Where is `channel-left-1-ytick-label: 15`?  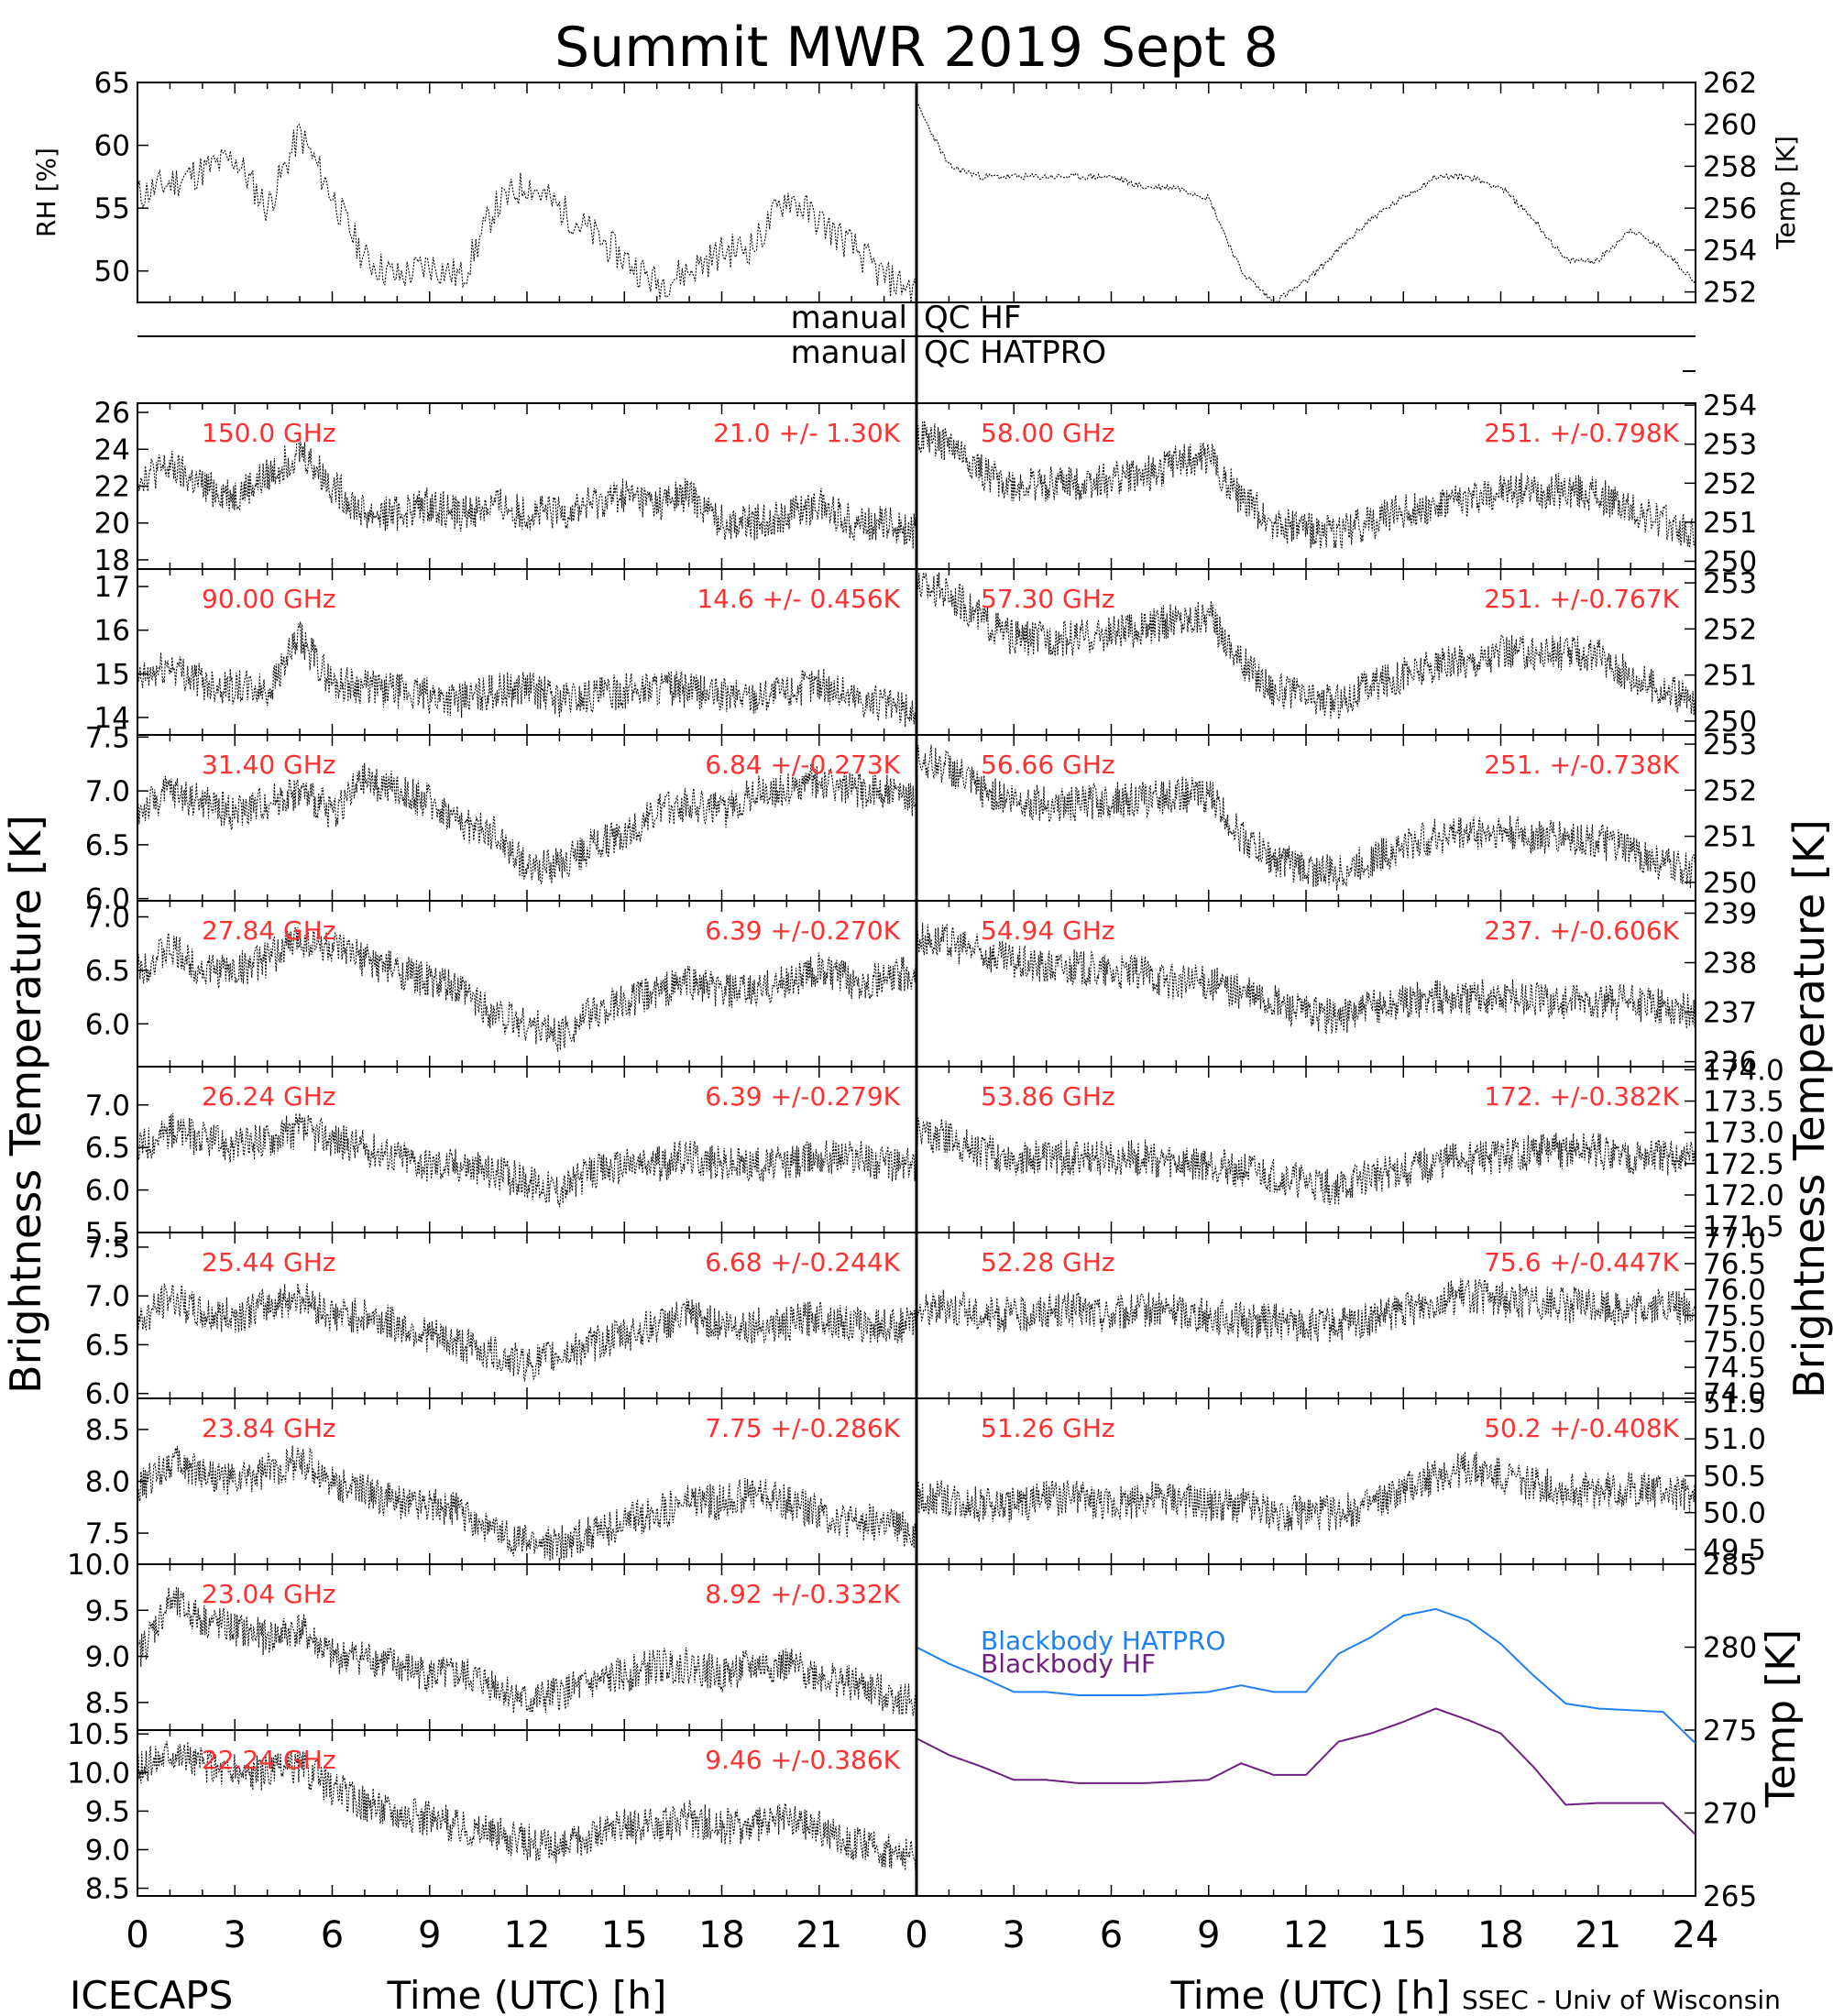 channel-left-1-ytick-label: 15 is located at coordinates (112, 674).